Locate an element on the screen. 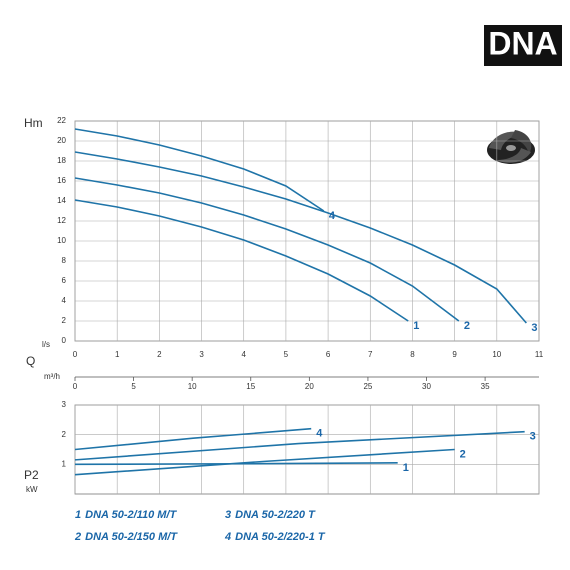  legend-entry: 3 DNA 50-2/220 T is located at coordinates (270, 515).